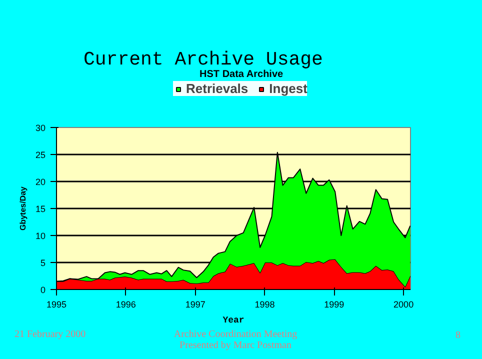 The image size is (482, 359). I want to click on y-axis-title: Gbytes/Day, so click(23, 208).